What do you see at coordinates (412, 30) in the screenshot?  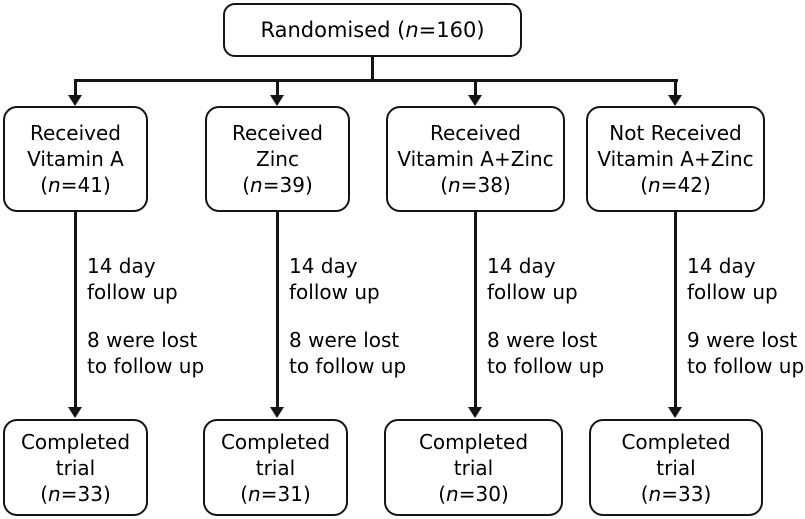 I see `randomised-n-symbol: n` at bounding box center [412, 30].